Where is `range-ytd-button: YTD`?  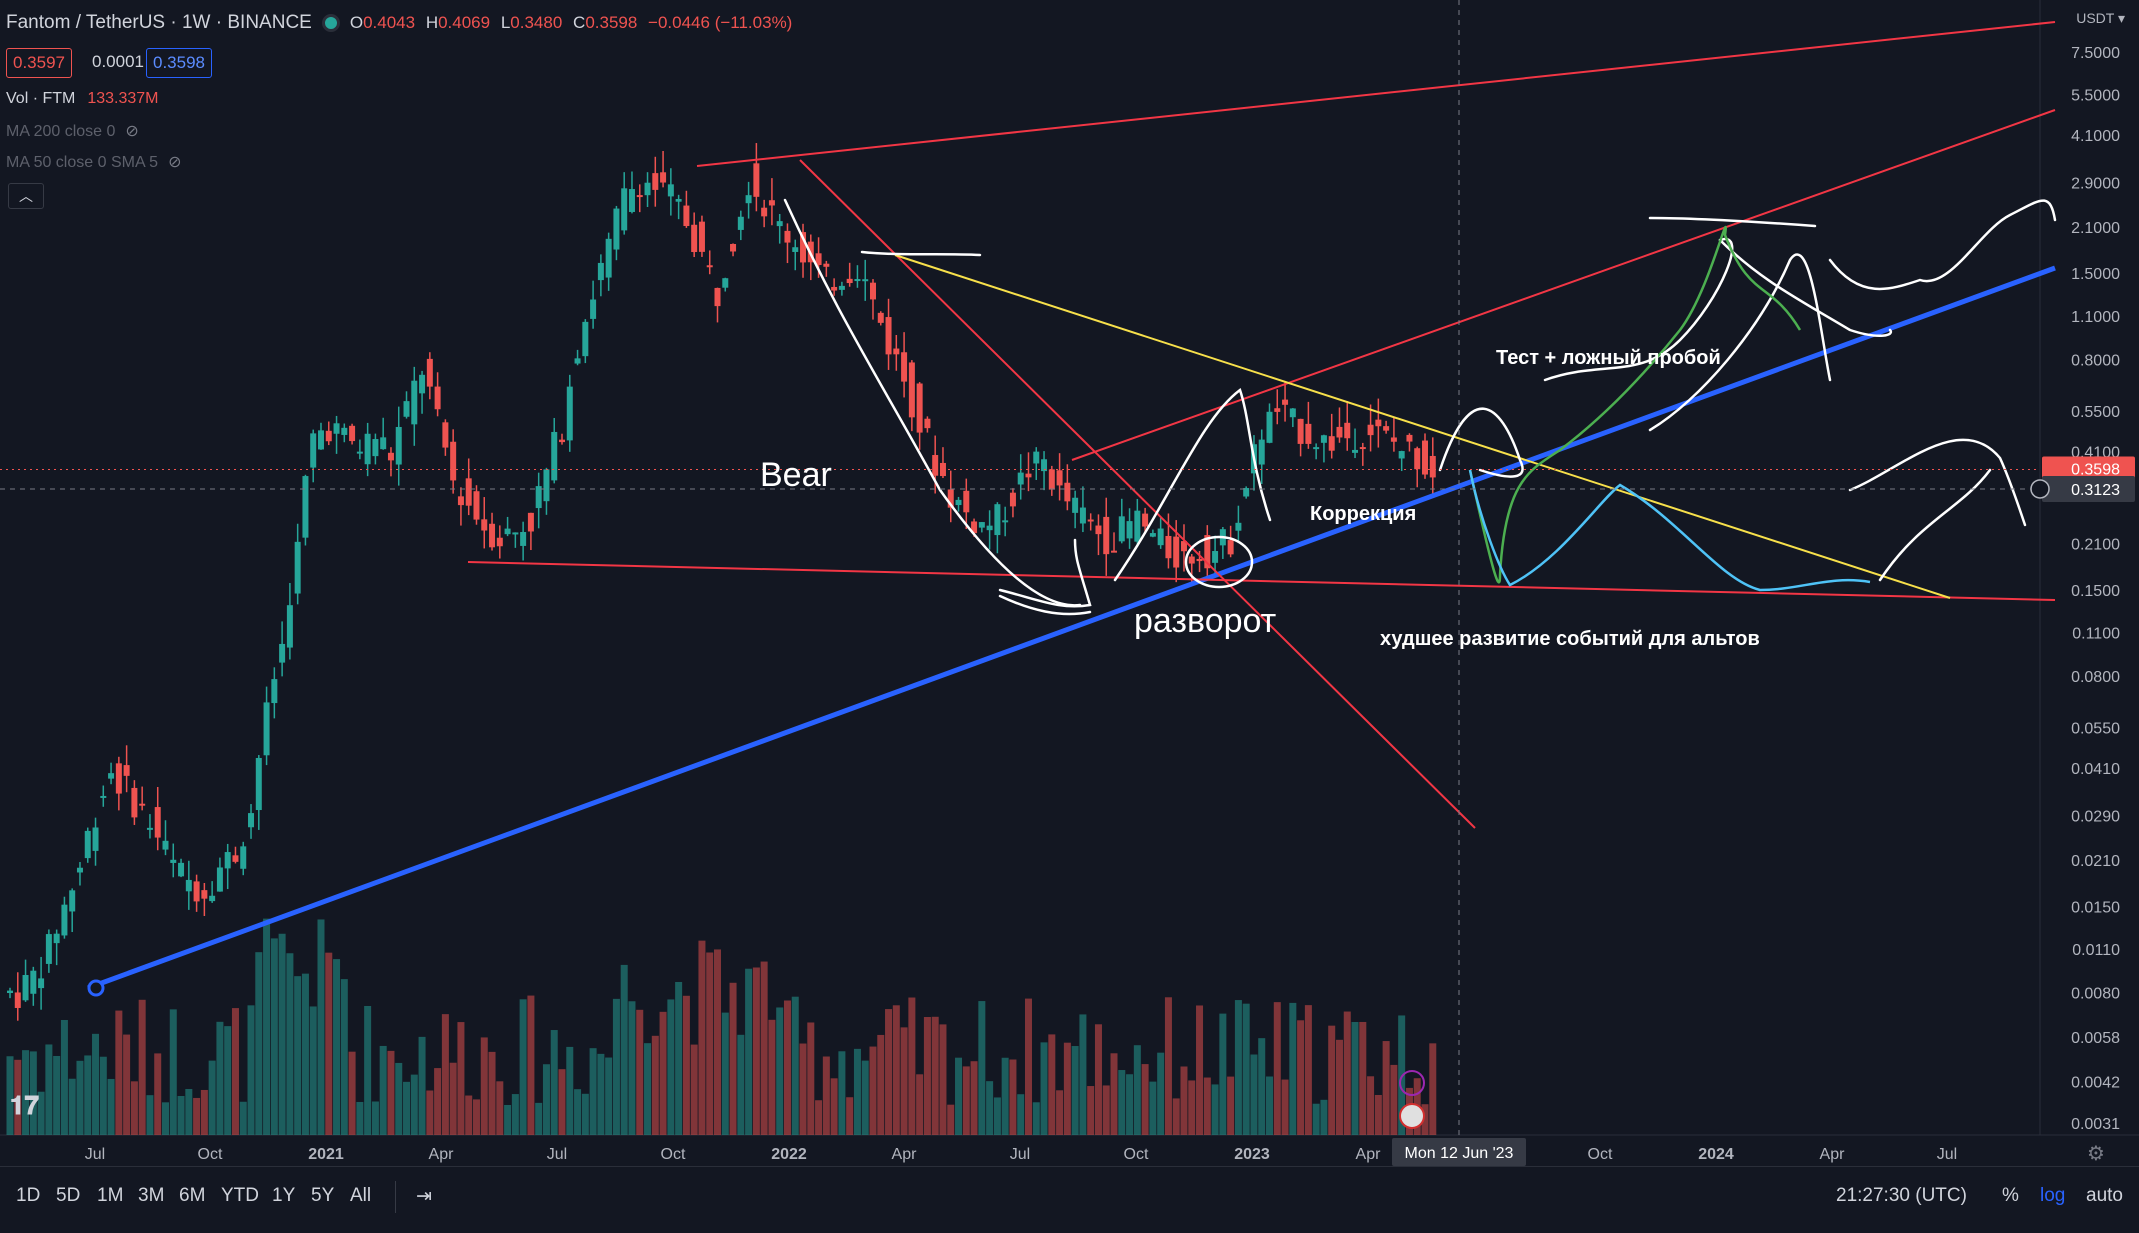
range-ytd-button: YTD is located at coordinates (240, 1195).